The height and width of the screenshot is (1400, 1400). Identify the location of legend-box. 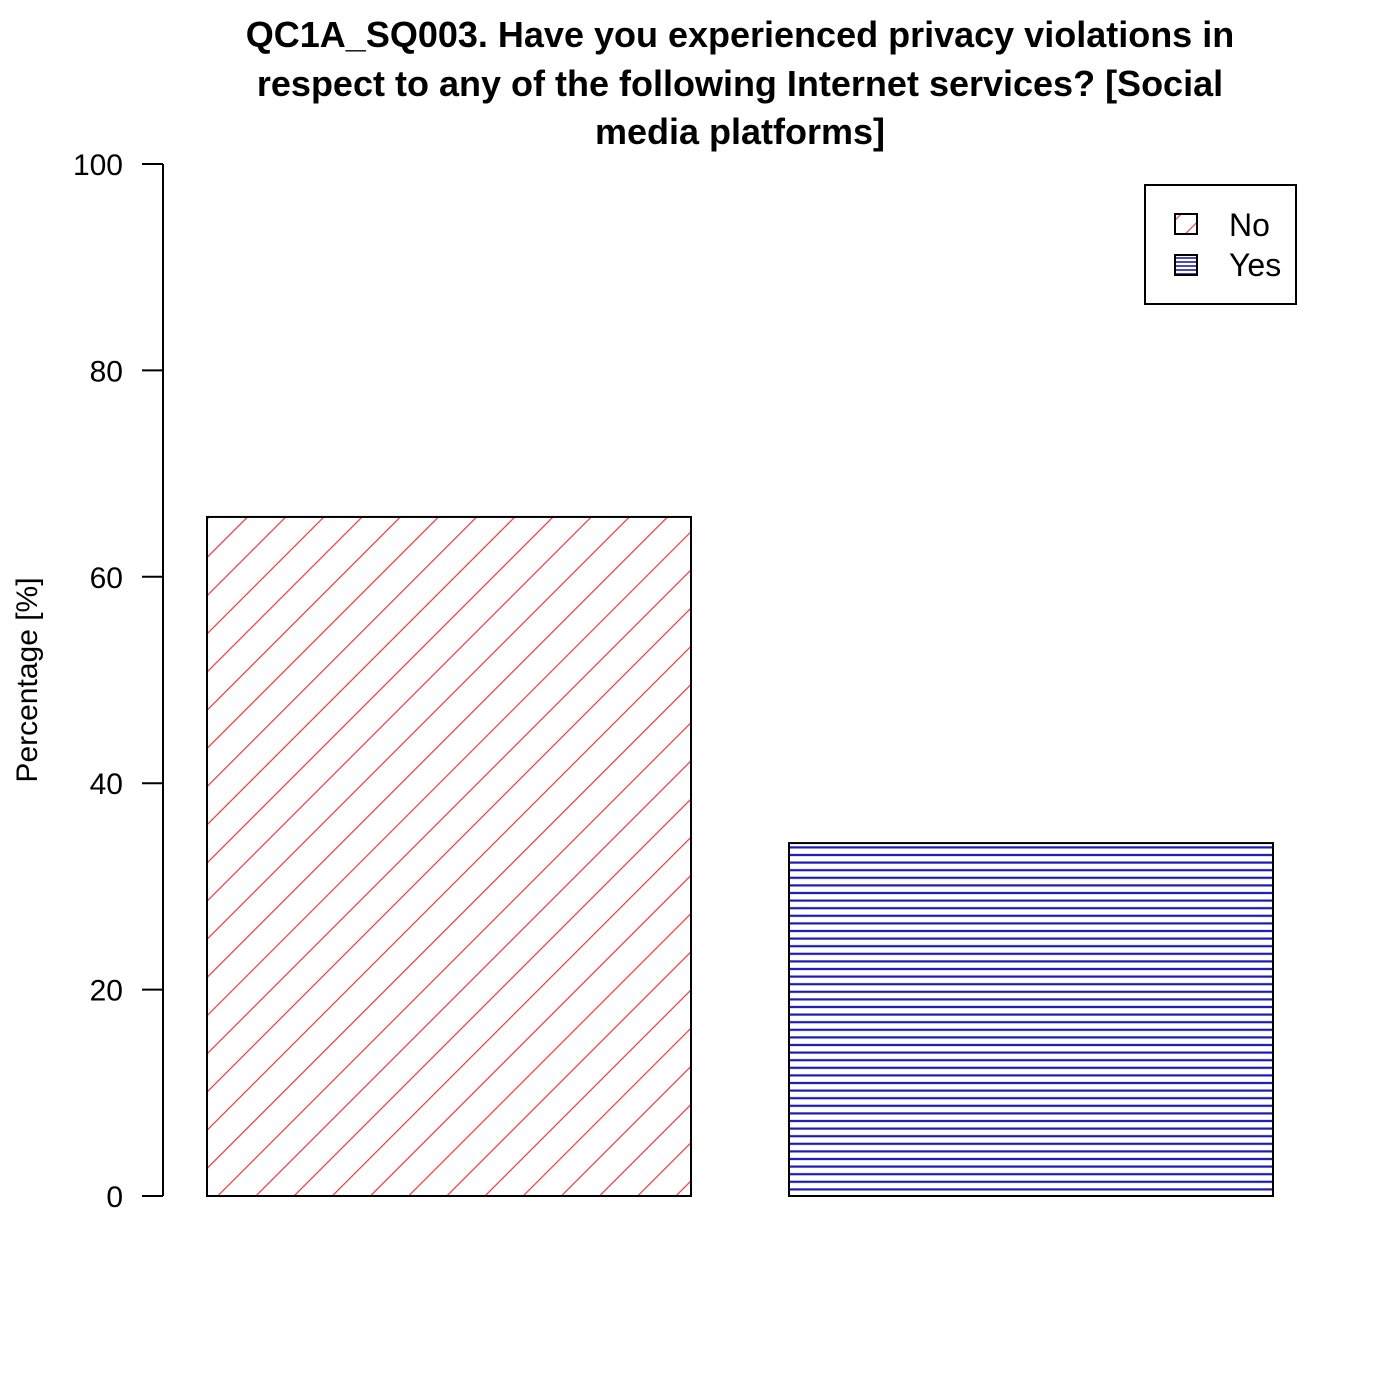
(1220, 244).